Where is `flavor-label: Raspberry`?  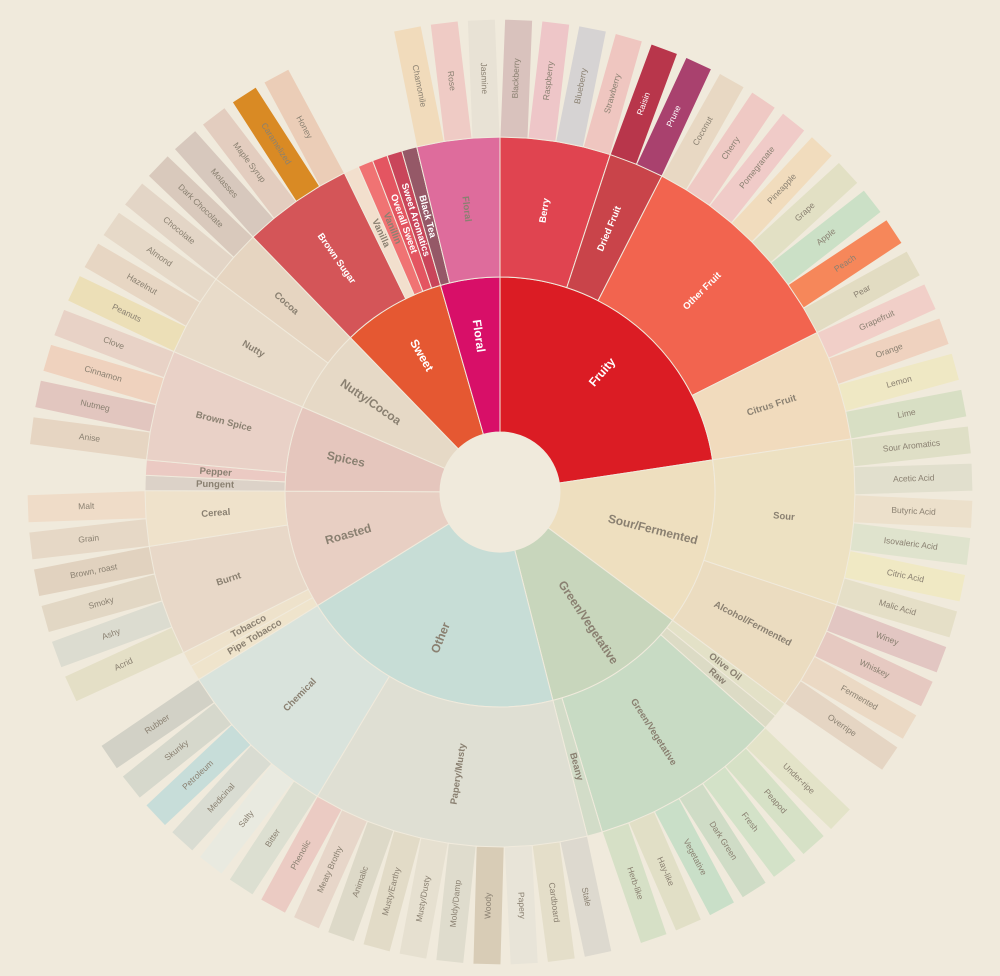 flavor-label: Raspberry is located at coordinates (548, 80).